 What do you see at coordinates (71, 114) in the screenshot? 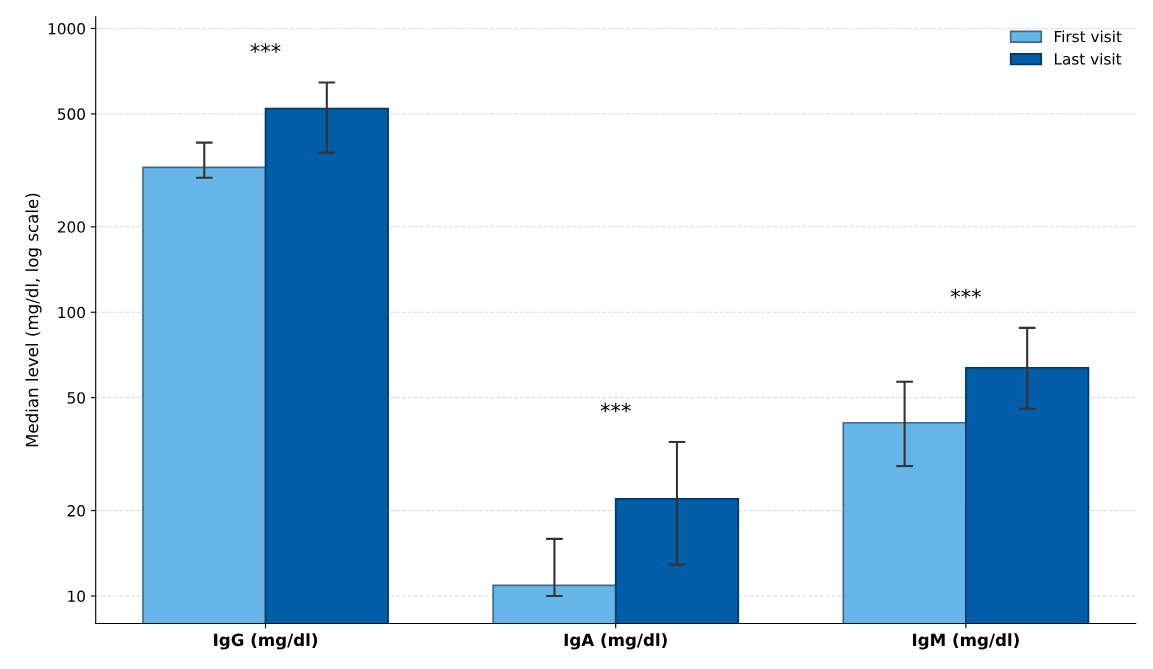
I see `y-tick-label: 500` at bounding box center [71, 114].